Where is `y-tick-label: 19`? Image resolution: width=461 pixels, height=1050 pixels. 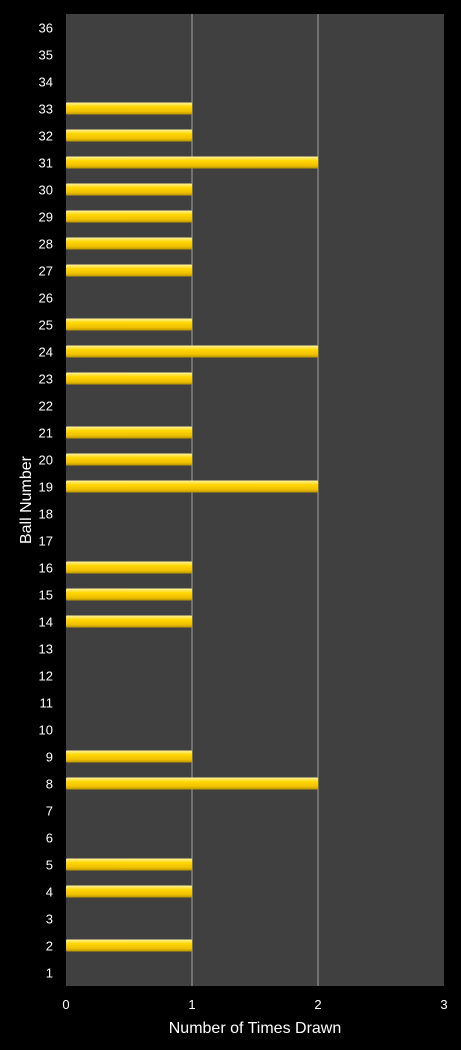 y-tick-label: 19 is located at coordinates (46, 487).